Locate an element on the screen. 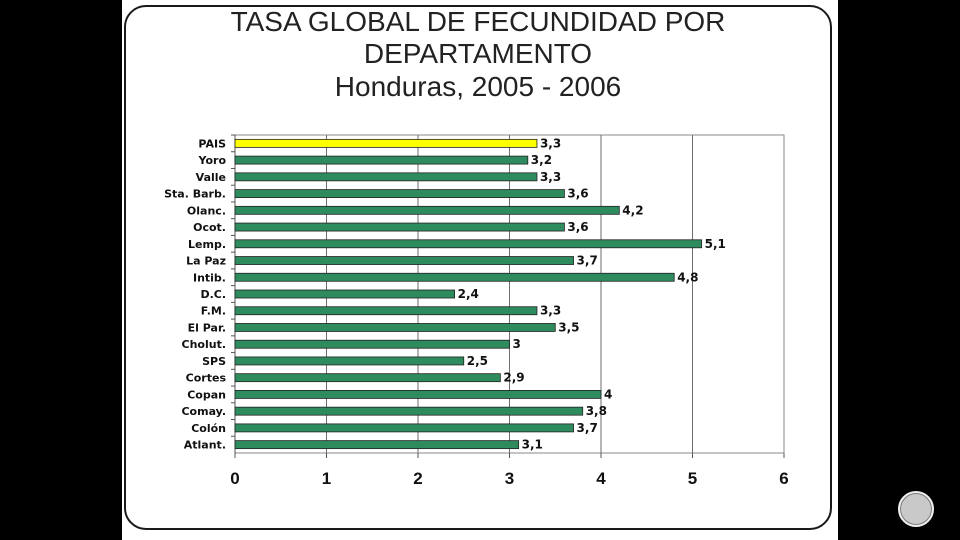  title-line-2: DEPARTAMENTO is located at coordinates (478, 53).